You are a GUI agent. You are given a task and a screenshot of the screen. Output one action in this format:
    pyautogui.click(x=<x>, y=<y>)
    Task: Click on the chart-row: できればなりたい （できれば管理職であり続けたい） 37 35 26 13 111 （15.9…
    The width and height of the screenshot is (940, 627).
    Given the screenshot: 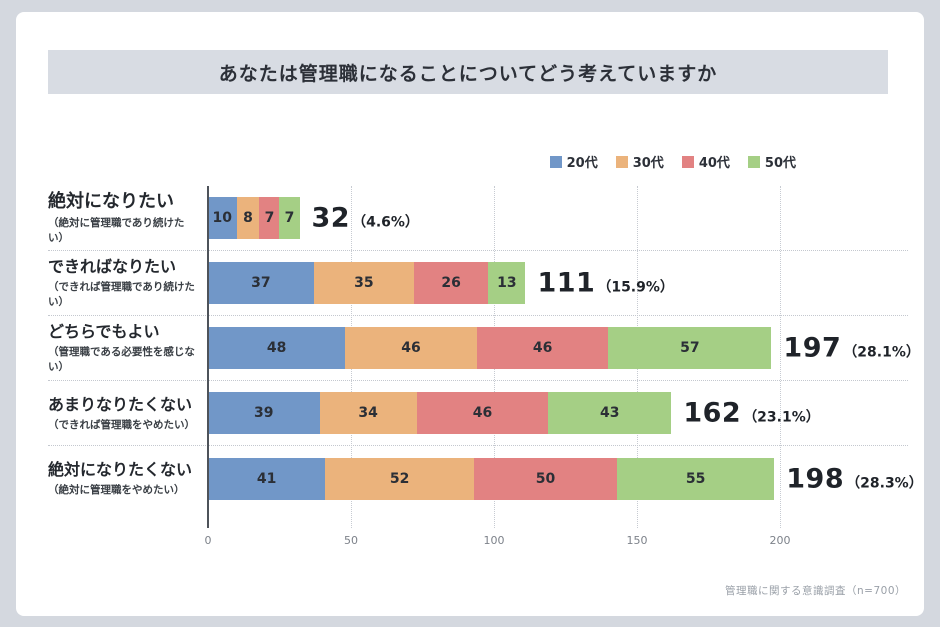 What is the action you would take?
    pyautogui.click(x=478, y=283)
    